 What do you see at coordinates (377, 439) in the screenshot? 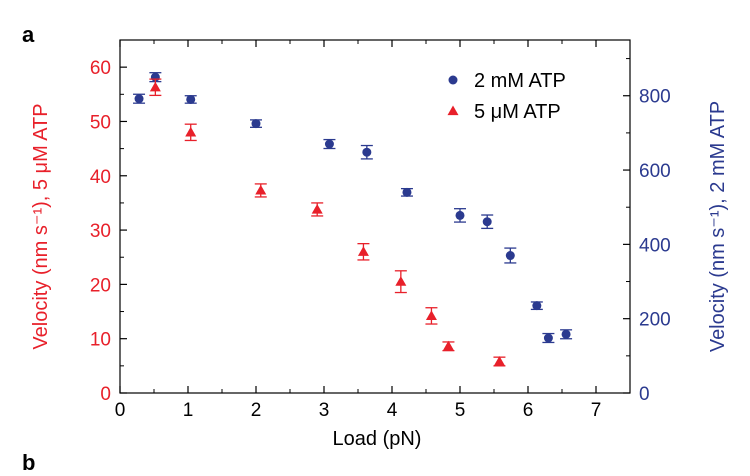
I see `x-axis-label: Load (pN)` at bounding box center [377, 439].